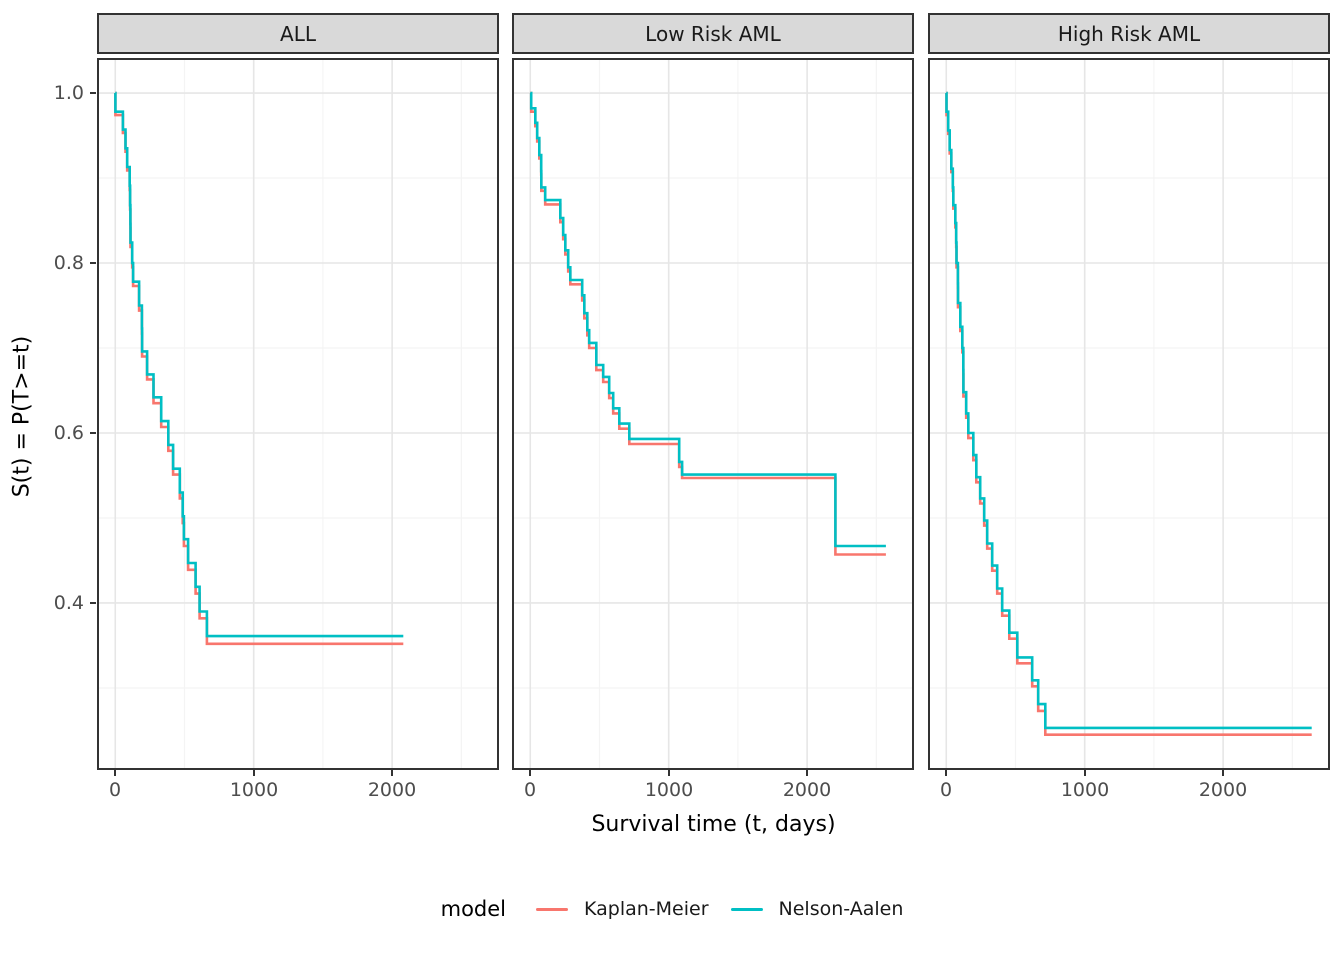  Describe the element at coordinates (746, 909) in the screenshot. I see `nelson-aalen-line-key-icon` at that location.